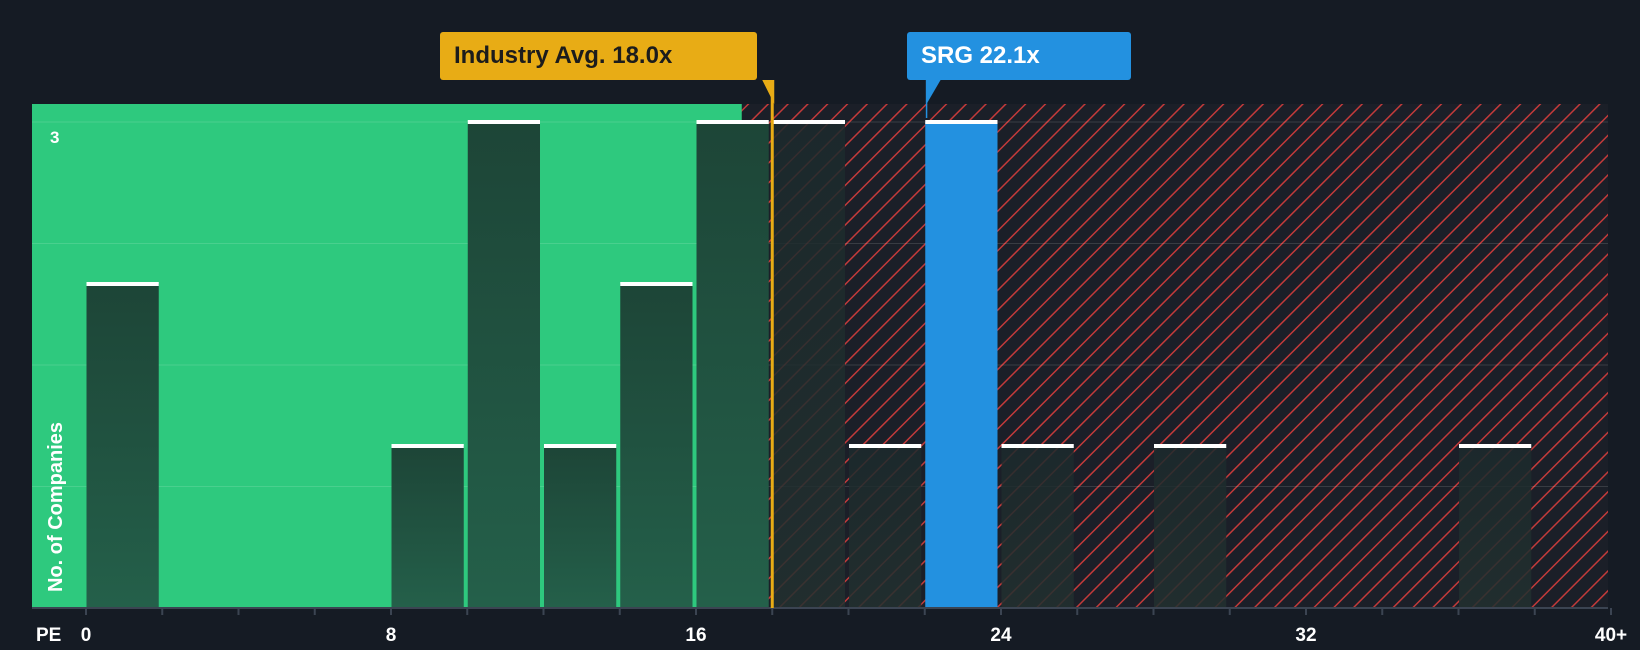  Describe the element at coordinates (854, 627) in the screenshot. I see `x-ticks: 0 8 16 24 32 40+` at that location.